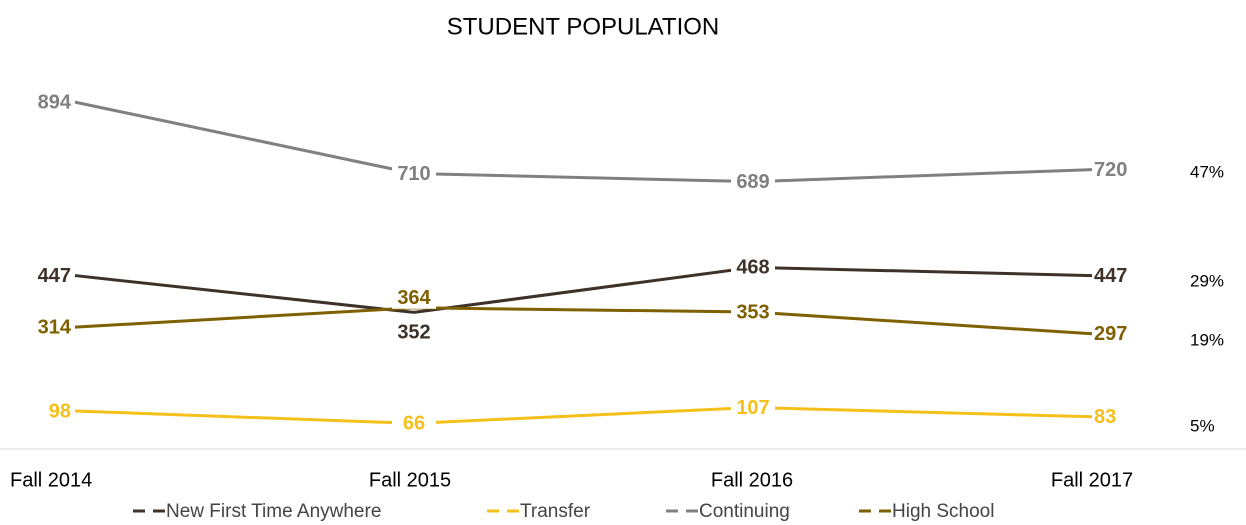 The image size is (1246, 525). What do you see at coordinates (1110, 170) in the screenshot?
I see `data-label: 720` at bounding box center [1110, 170].